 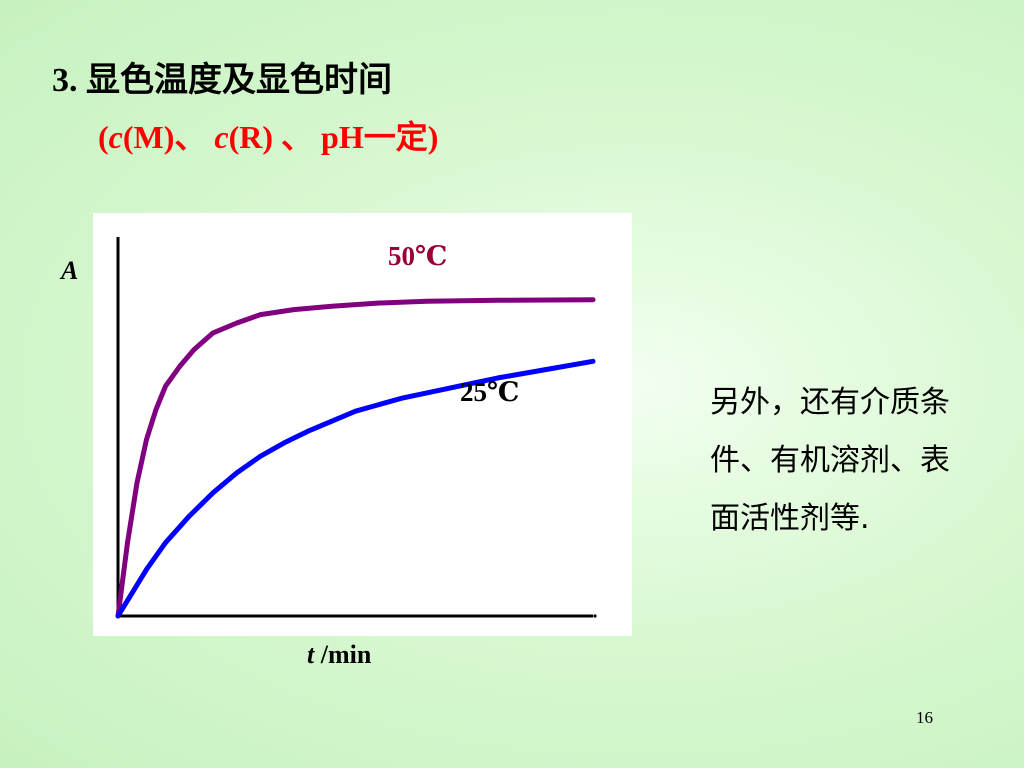 I want to click on slide-title: 3. 显色温度及显色时间, so click(x=222, y=80).